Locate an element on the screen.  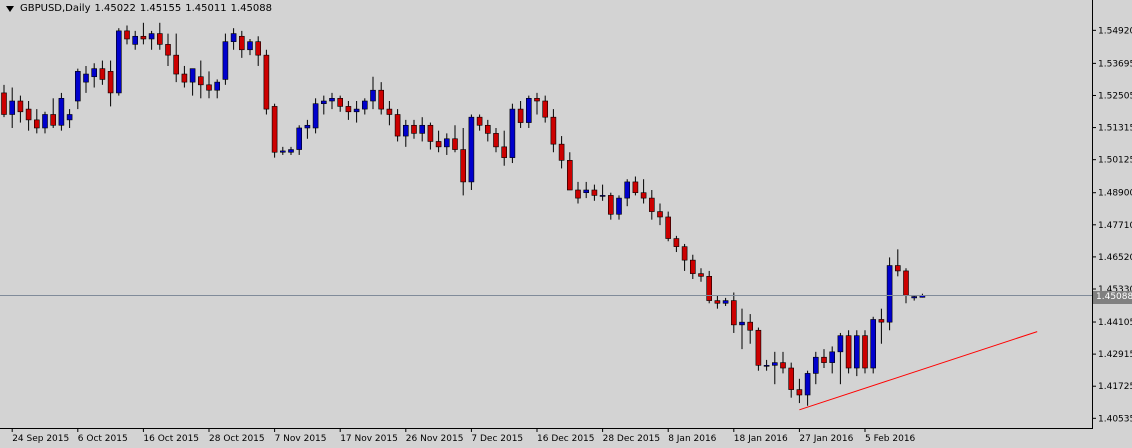
y-tick-label: 1.48900 is located at coordinates (1115, 194).